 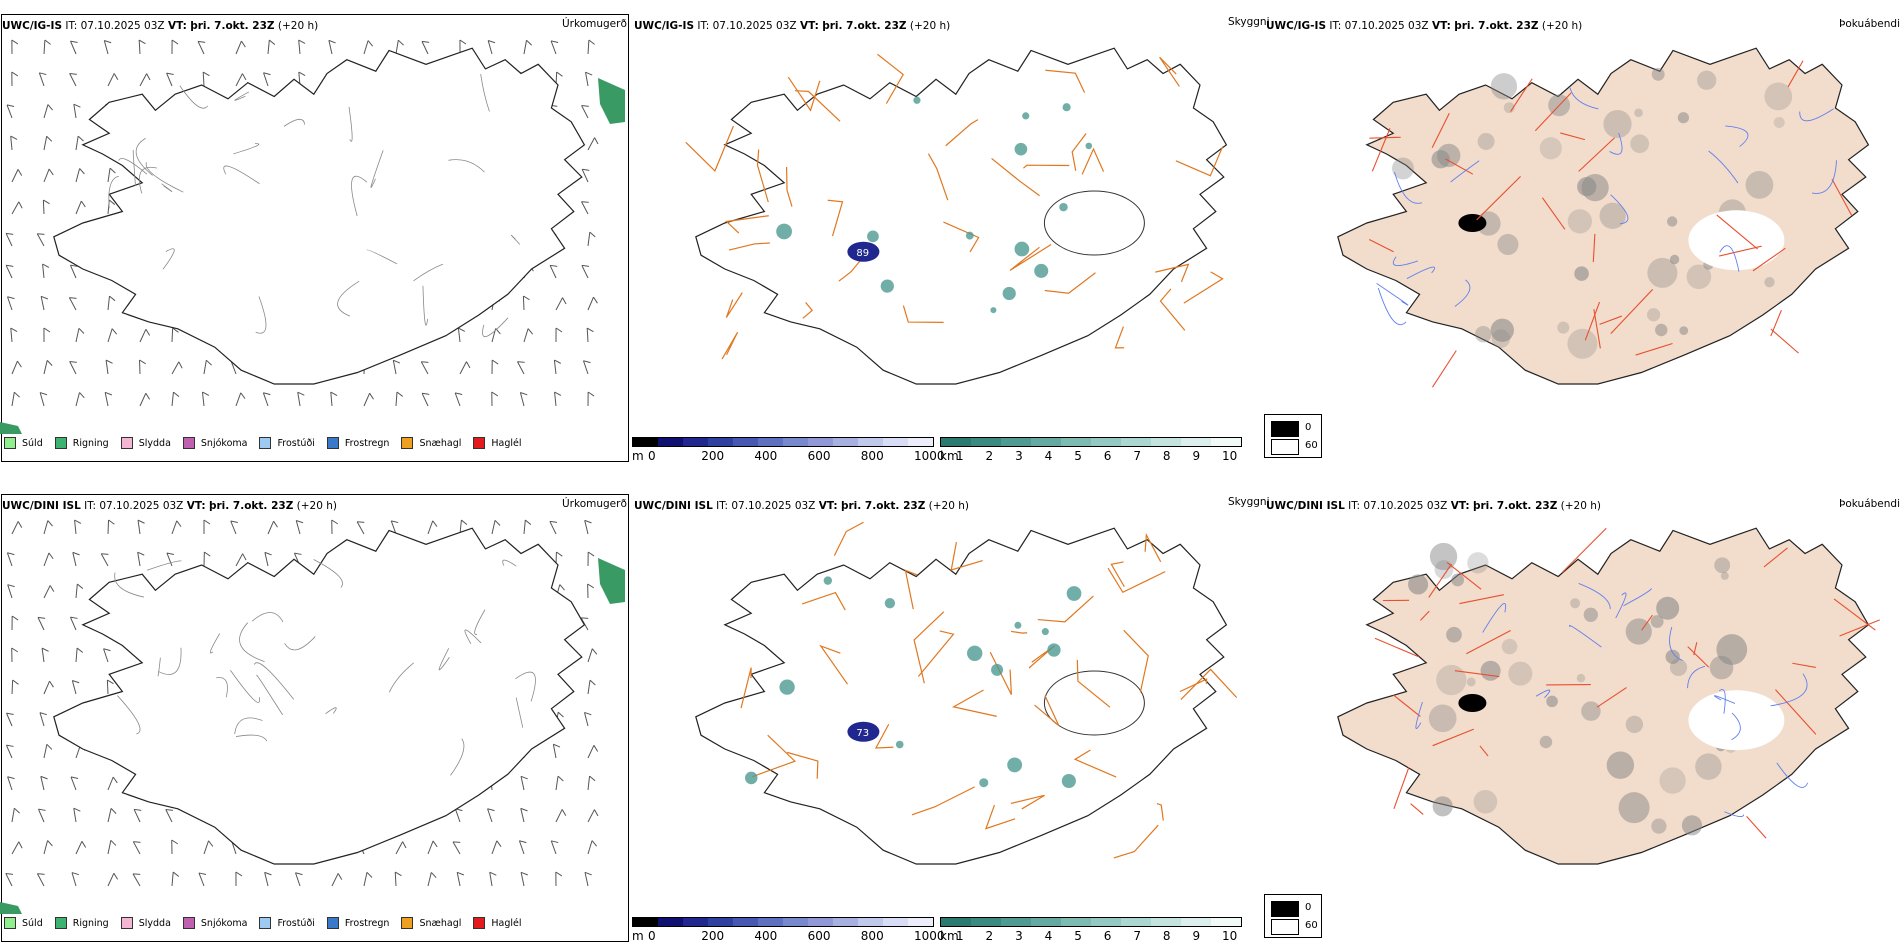 What do you see at coordinates (506, 923) in the screenshot?
I see `legend-label: Haglél` at bounding box center [506, 923].